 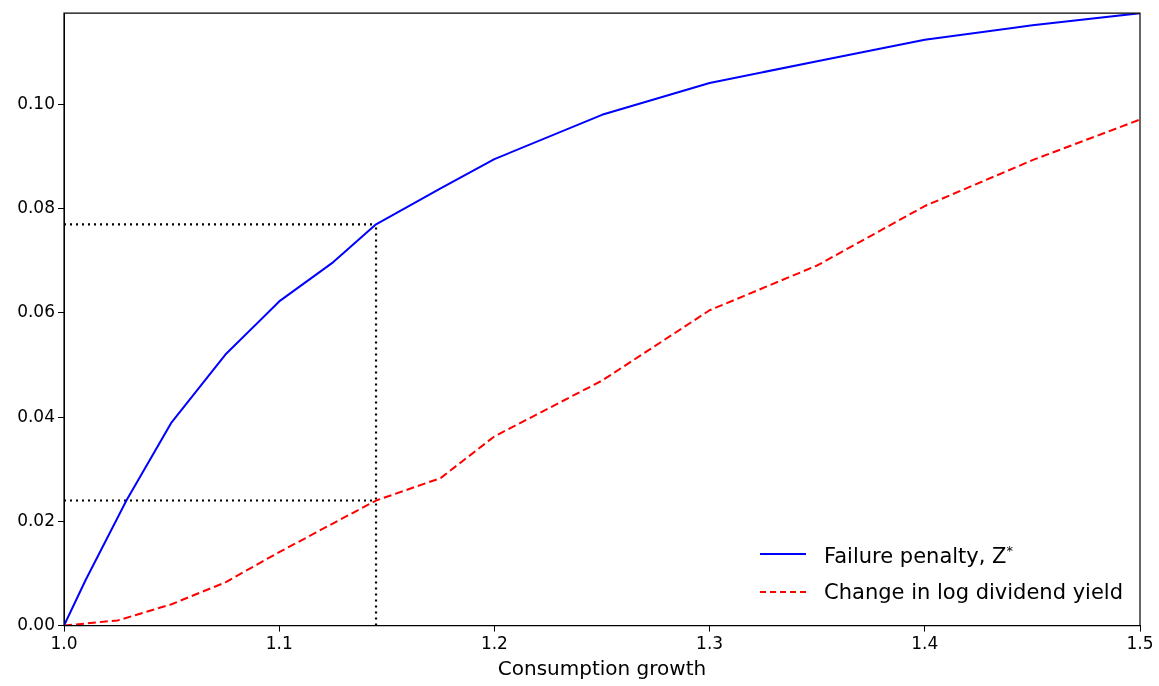 I want to click on y-tick-label: 0.06, so click(x=36, y=311).